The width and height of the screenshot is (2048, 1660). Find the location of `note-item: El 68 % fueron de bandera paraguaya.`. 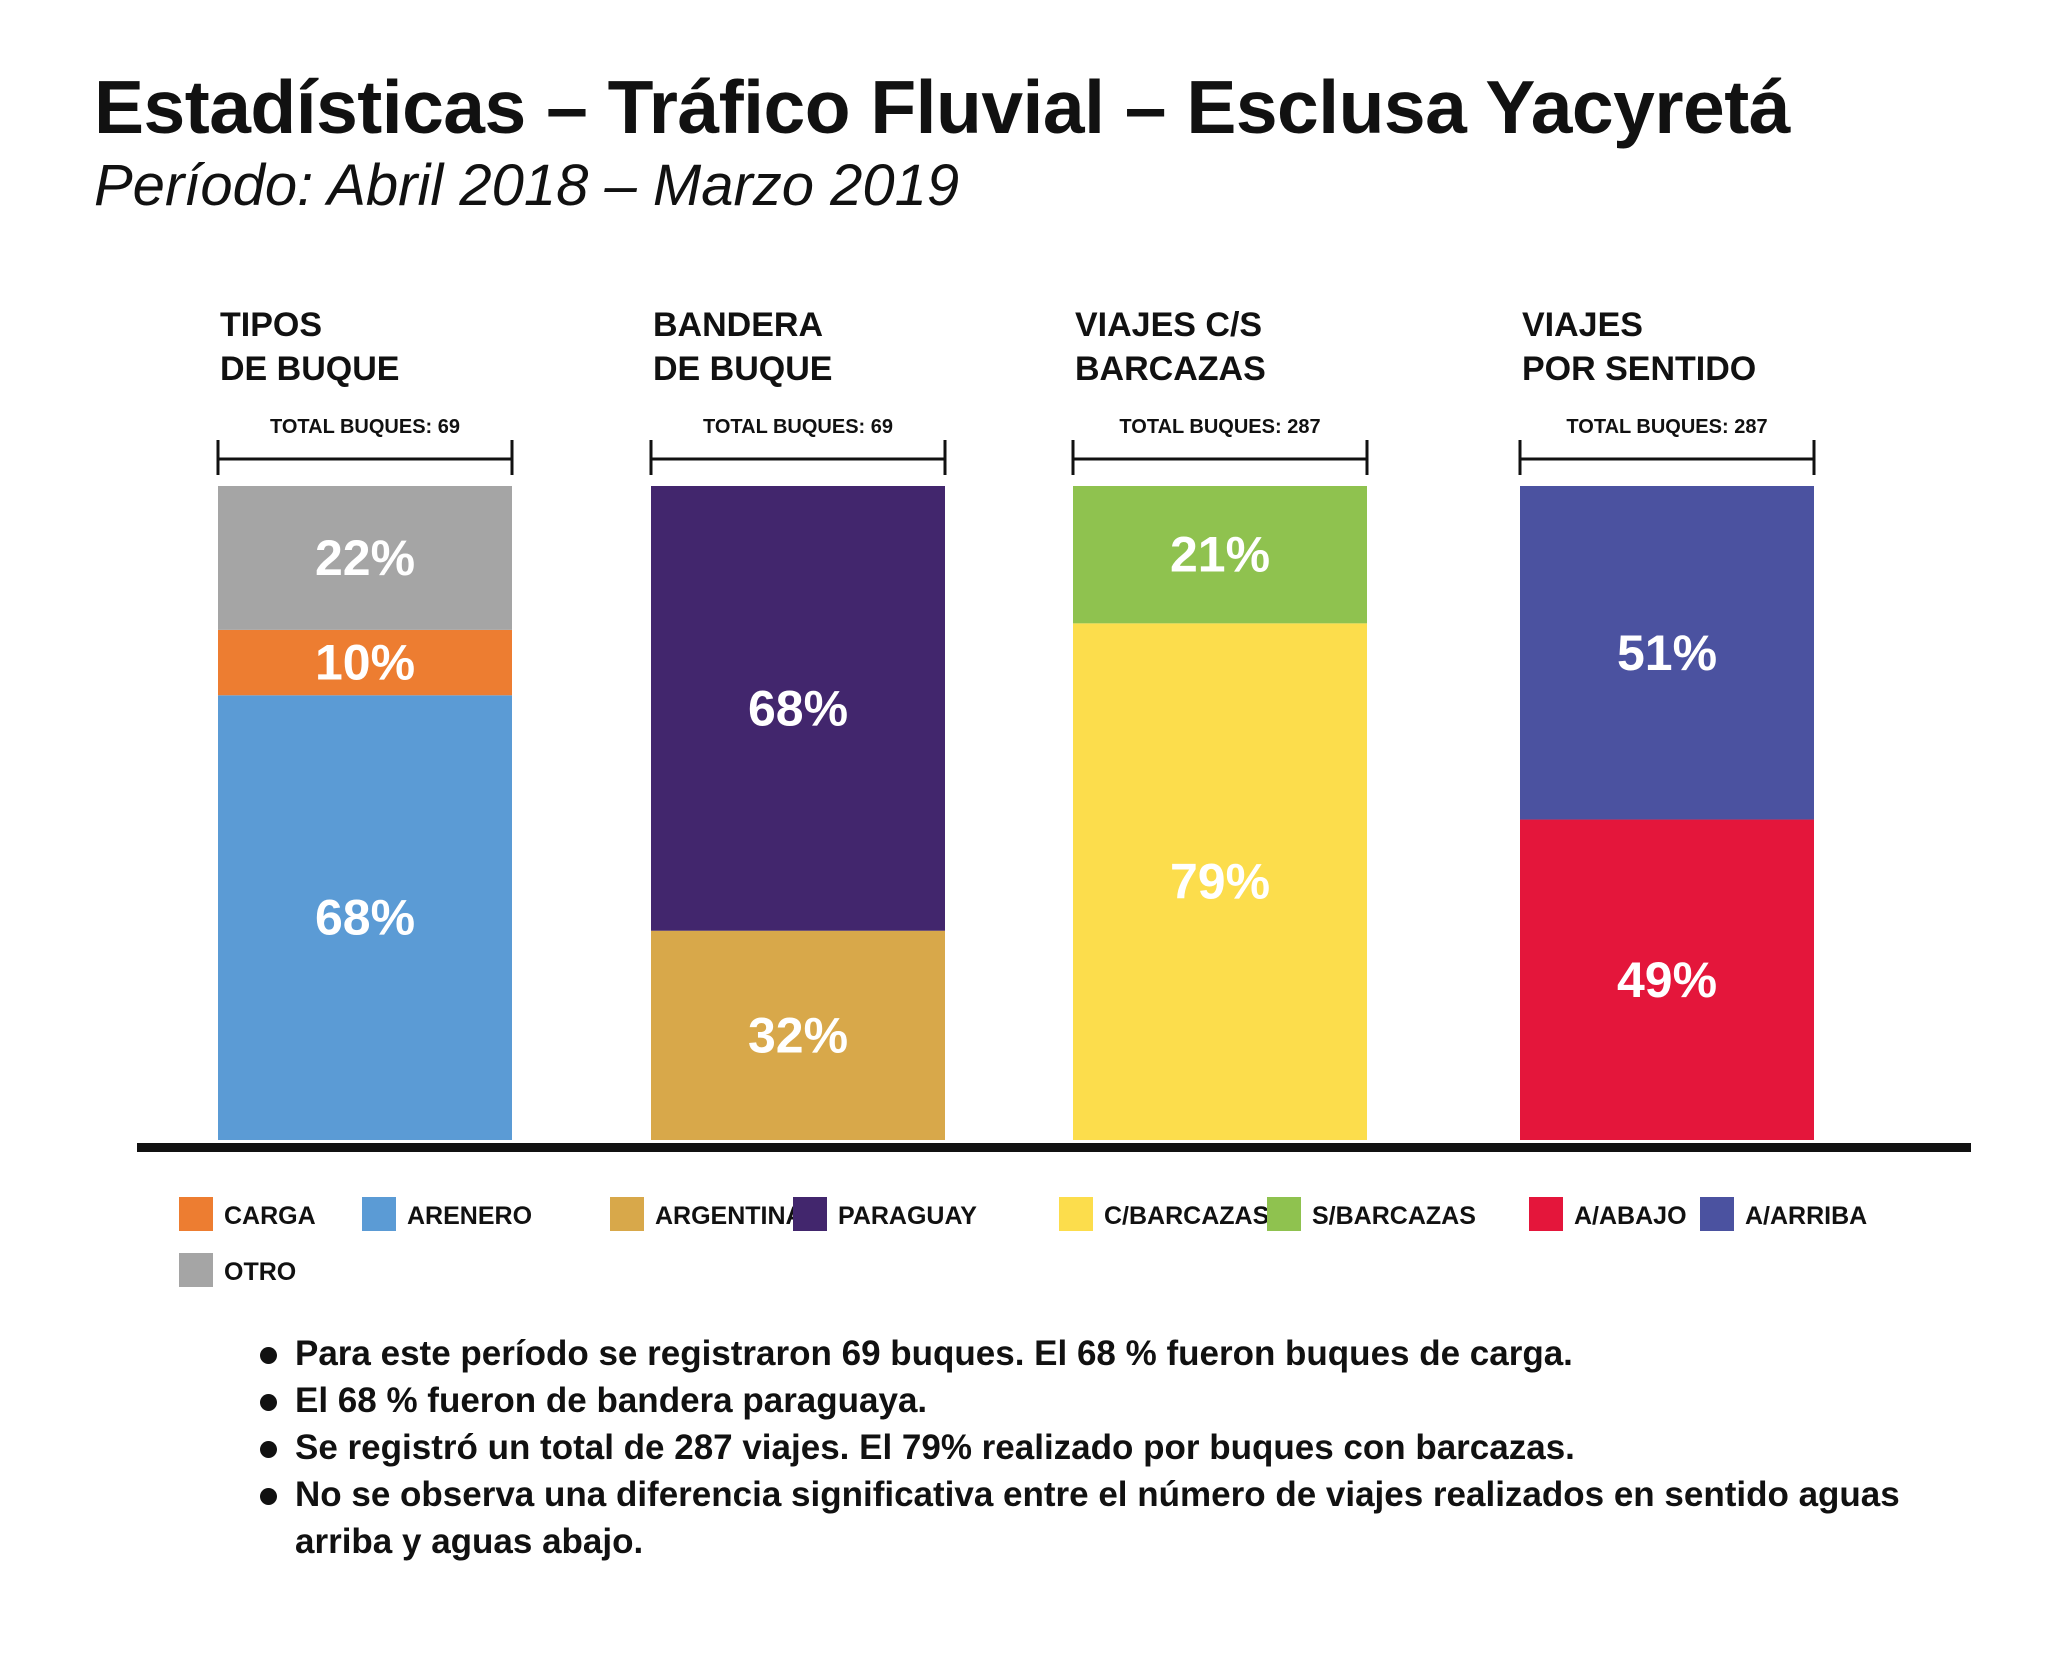

note-item: El 68 % fueron de bandera paraguaya. is located at coordinates (1095, 1400).